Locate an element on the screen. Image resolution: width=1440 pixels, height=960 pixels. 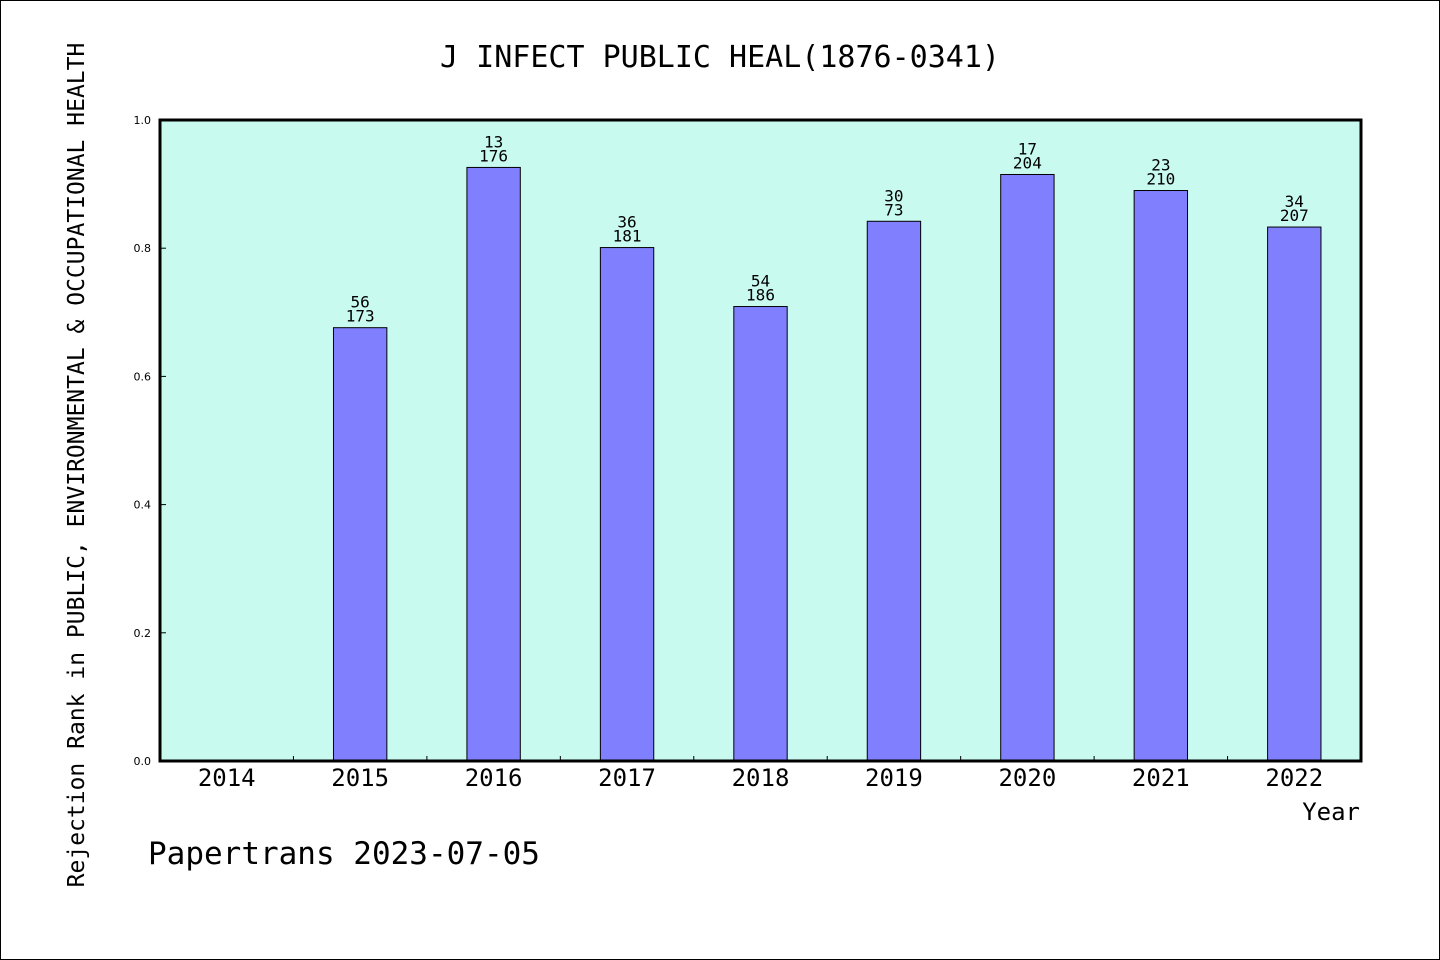
y-tick-label: 1.0 is located at coordinates (143, 120).